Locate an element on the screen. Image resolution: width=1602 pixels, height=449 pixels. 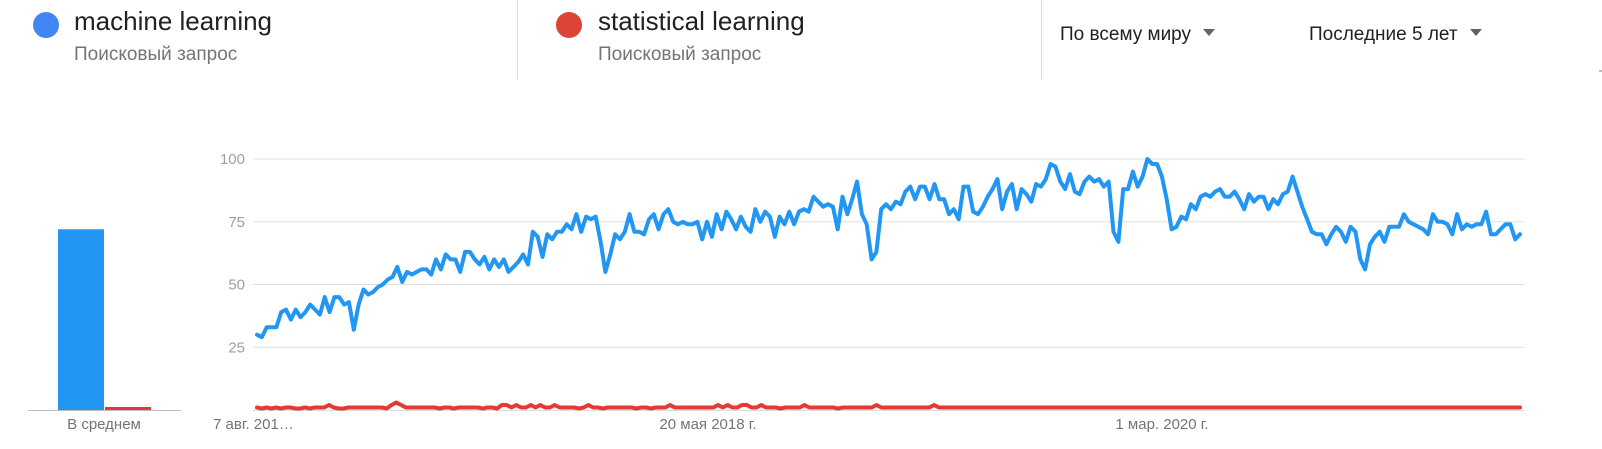
y-tick-label: 75 is located at coordinates (236, 222).